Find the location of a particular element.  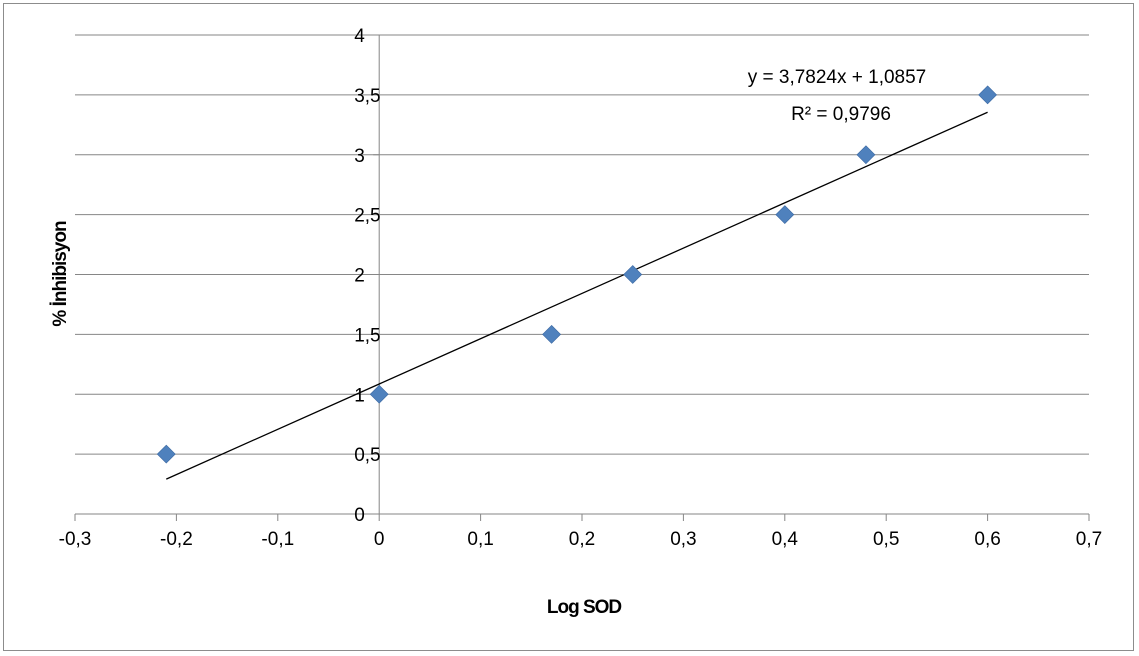

y-tick-label: 2,5 is located at coordinates (367, 216).